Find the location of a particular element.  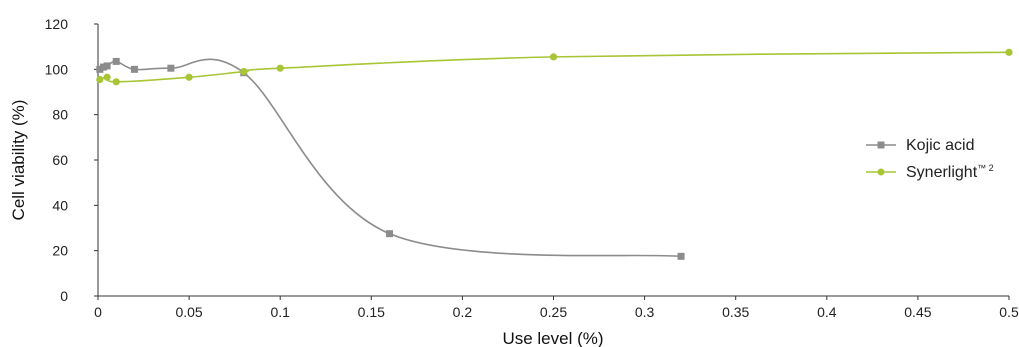

y-ticks: 0 20 40 60 80 100 120 is located at coordinates (71, 160).